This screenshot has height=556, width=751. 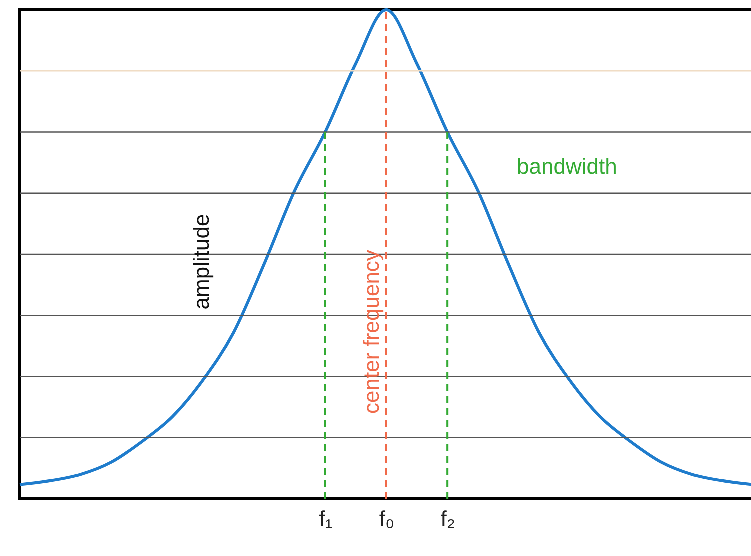 What do you see at coordinates (371, 332) in the screenshot?
I see `annotation: center frequency` at bounding box center [371, 332].